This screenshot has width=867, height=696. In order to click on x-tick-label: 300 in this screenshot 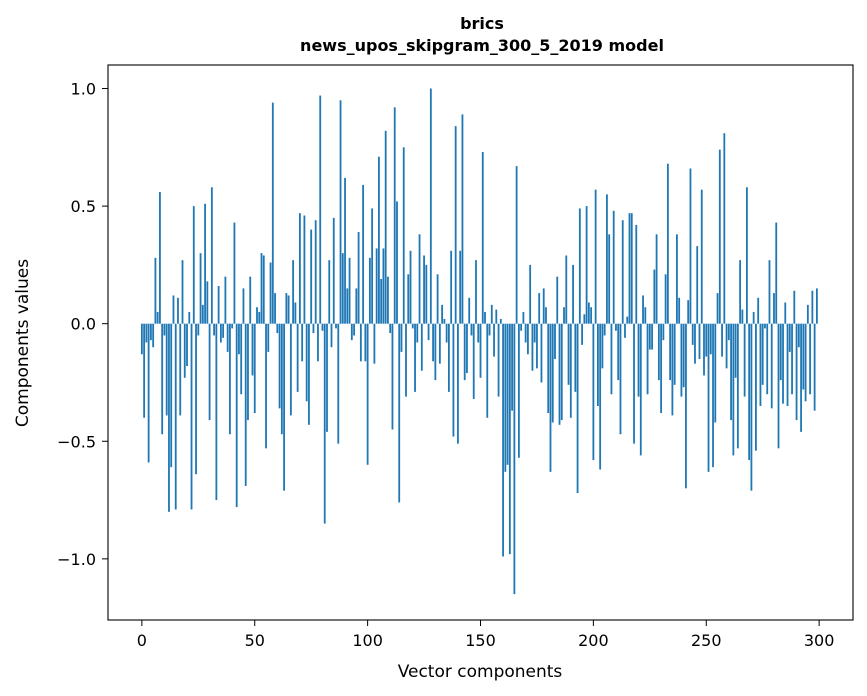, I will do `click(819, 640)`.